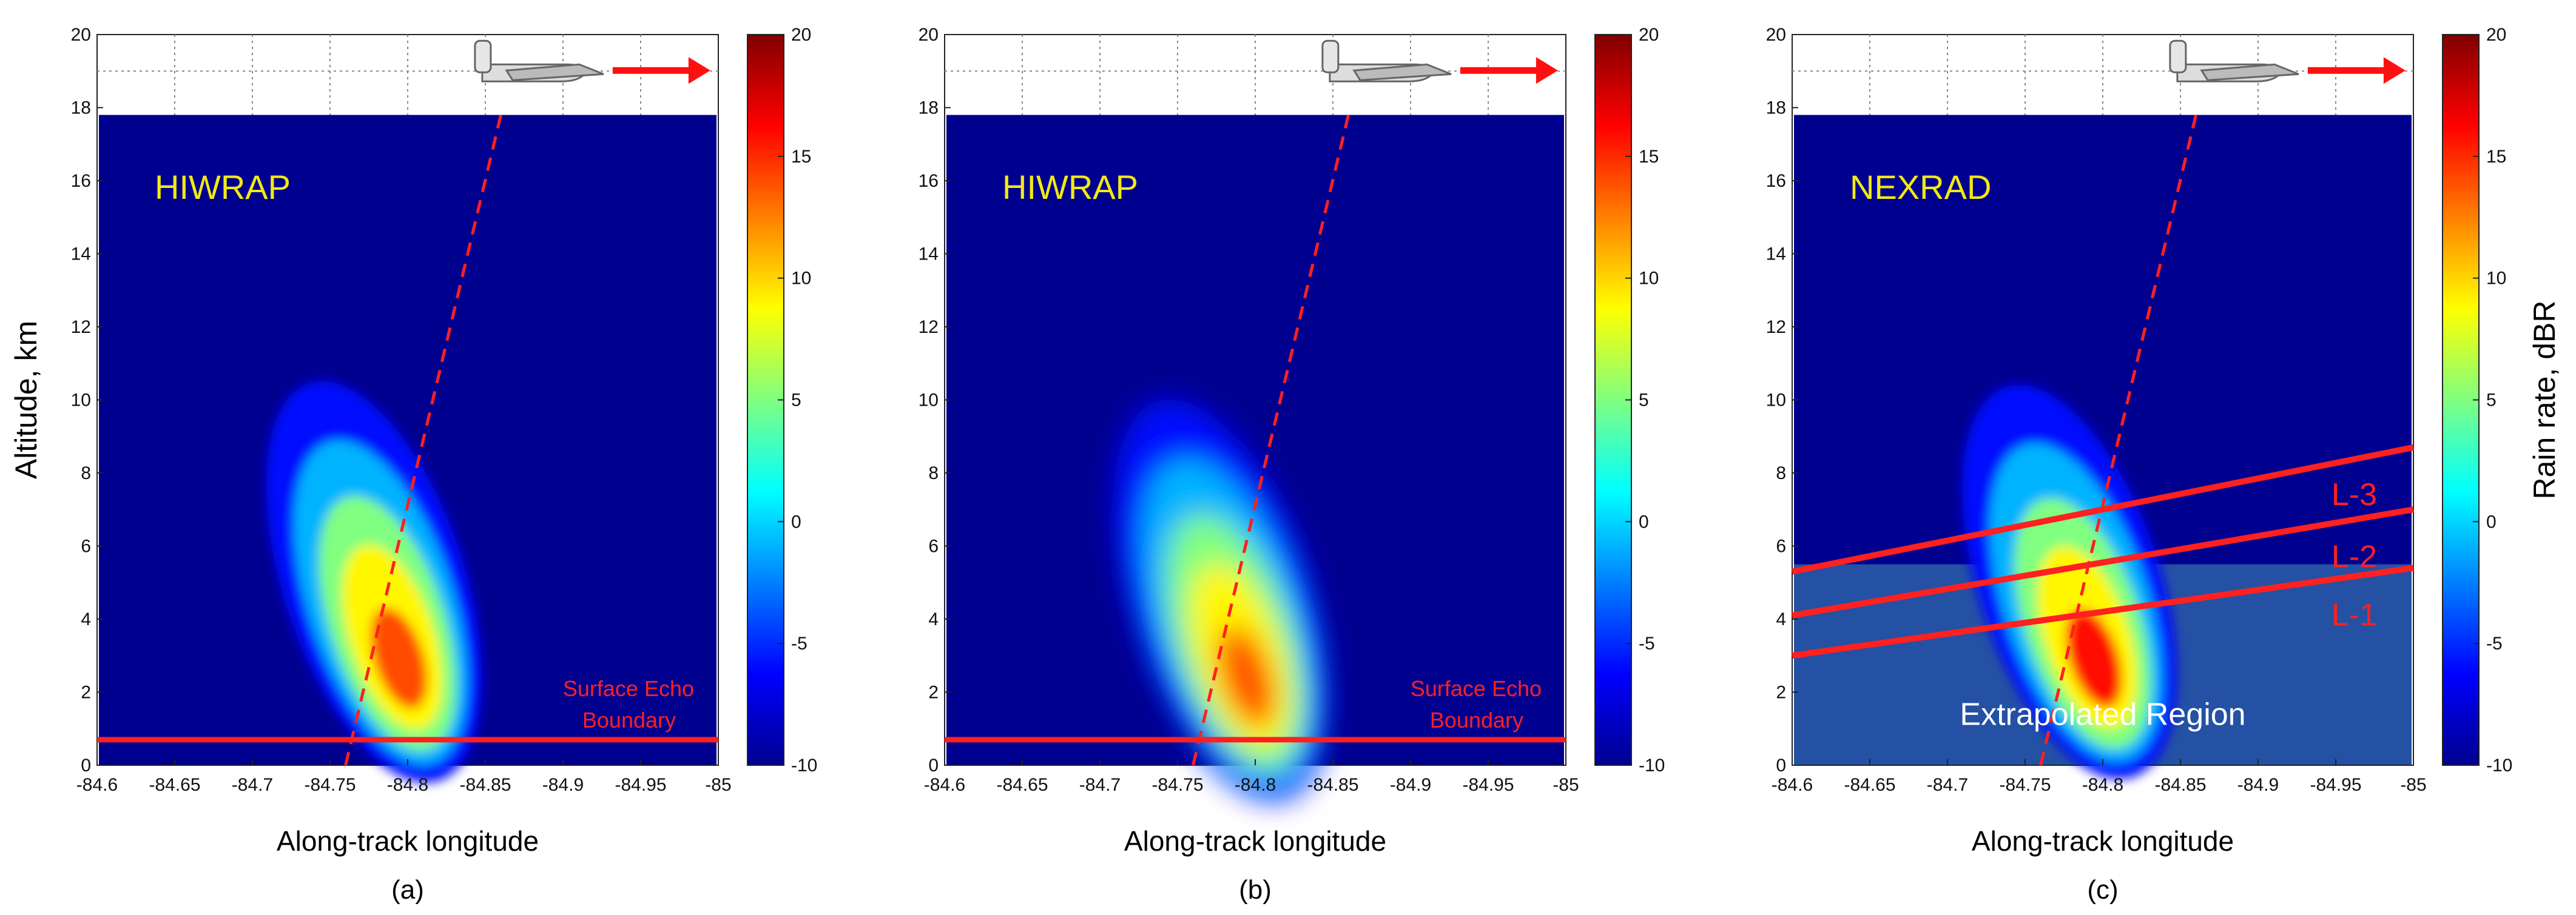 The height and width of the screenshot is (915, 2576). What do you see at coordinates (1921, 187) in the screenshot?
I see `instrument-label: NEXRAD` at bounding box center [1921, 187].